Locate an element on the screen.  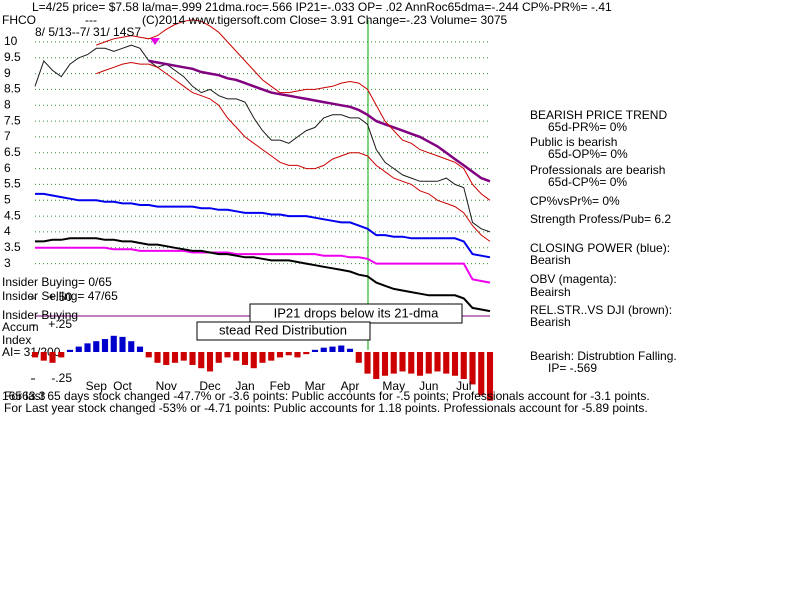
y-tick-label: 7 is located at coordinates (7, 136).